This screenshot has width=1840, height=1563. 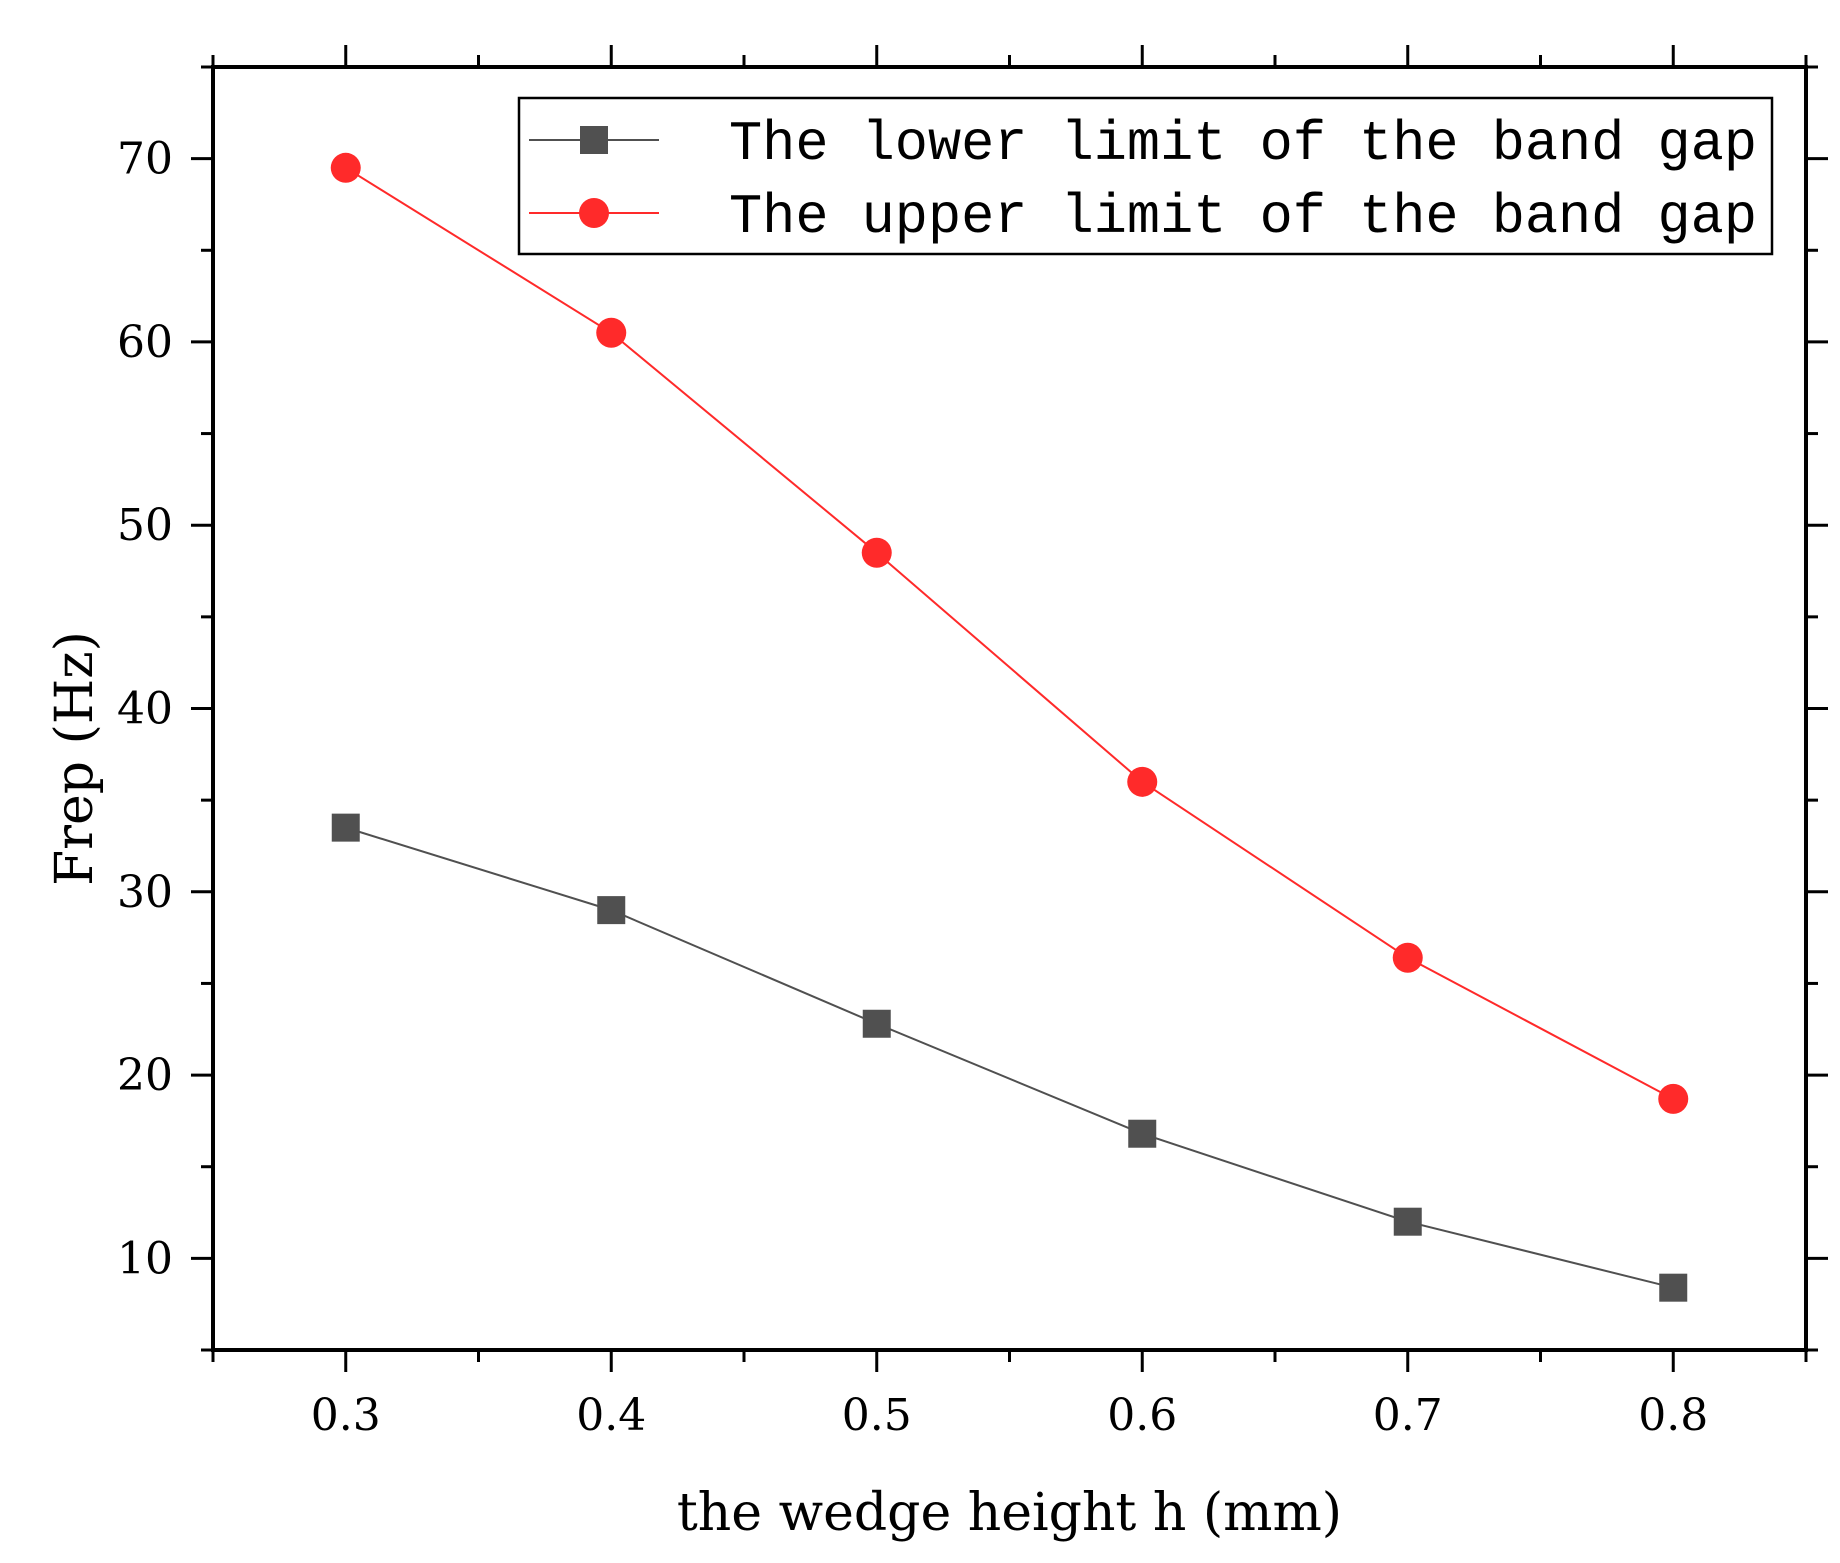 What do you see at coordinates (145, 342) in the screenshot?
I see `y-tick-label: 60` at bounding box center [145, 342].